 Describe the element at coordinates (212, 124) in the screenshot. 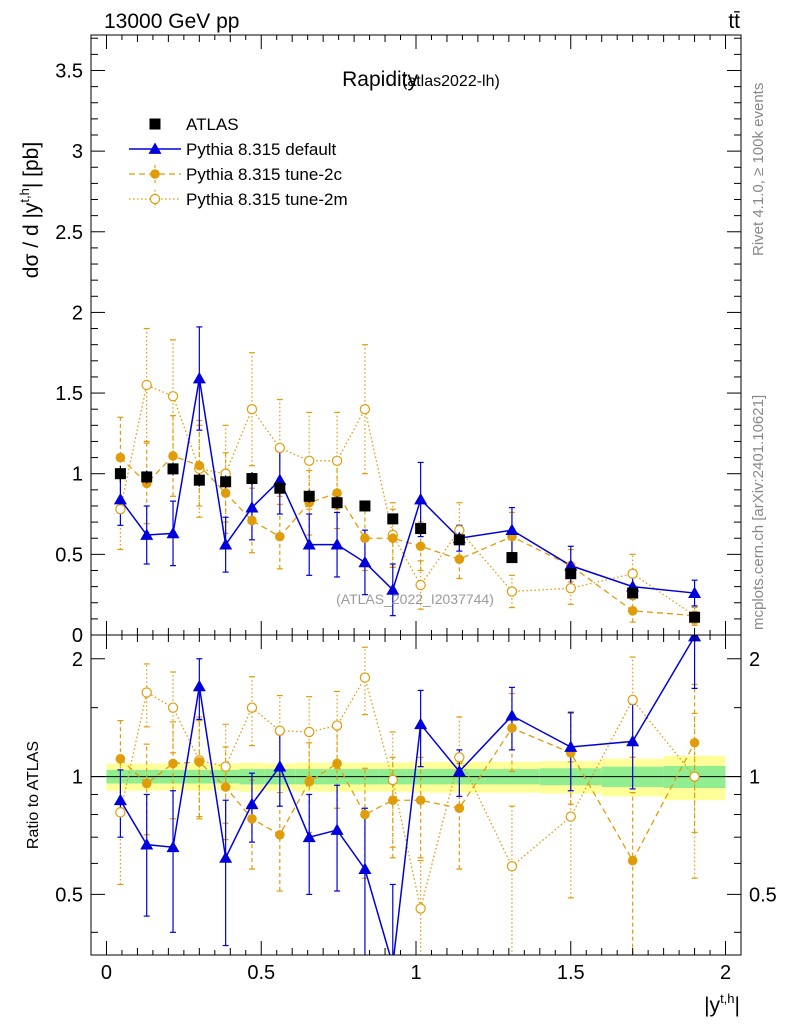

I see `legend-atlas-label: ATLAS` at that location.